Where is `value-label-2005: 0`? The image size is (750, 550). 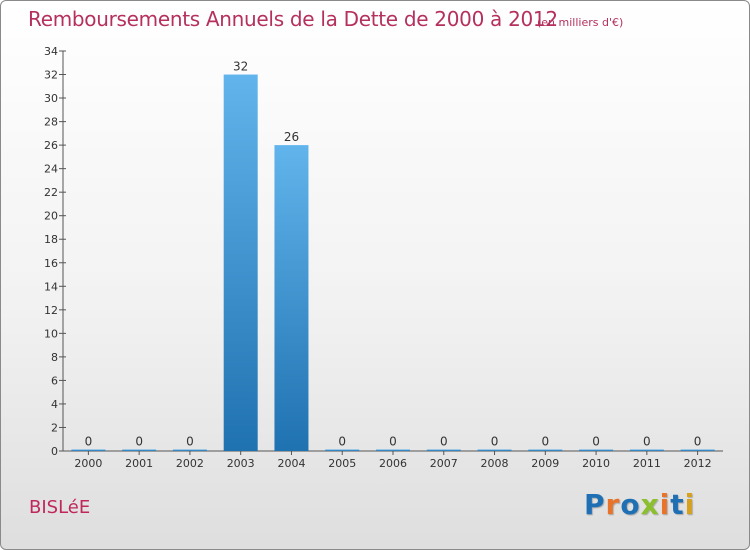
value-label-2005: 0 is located at coordinates (342, 442).